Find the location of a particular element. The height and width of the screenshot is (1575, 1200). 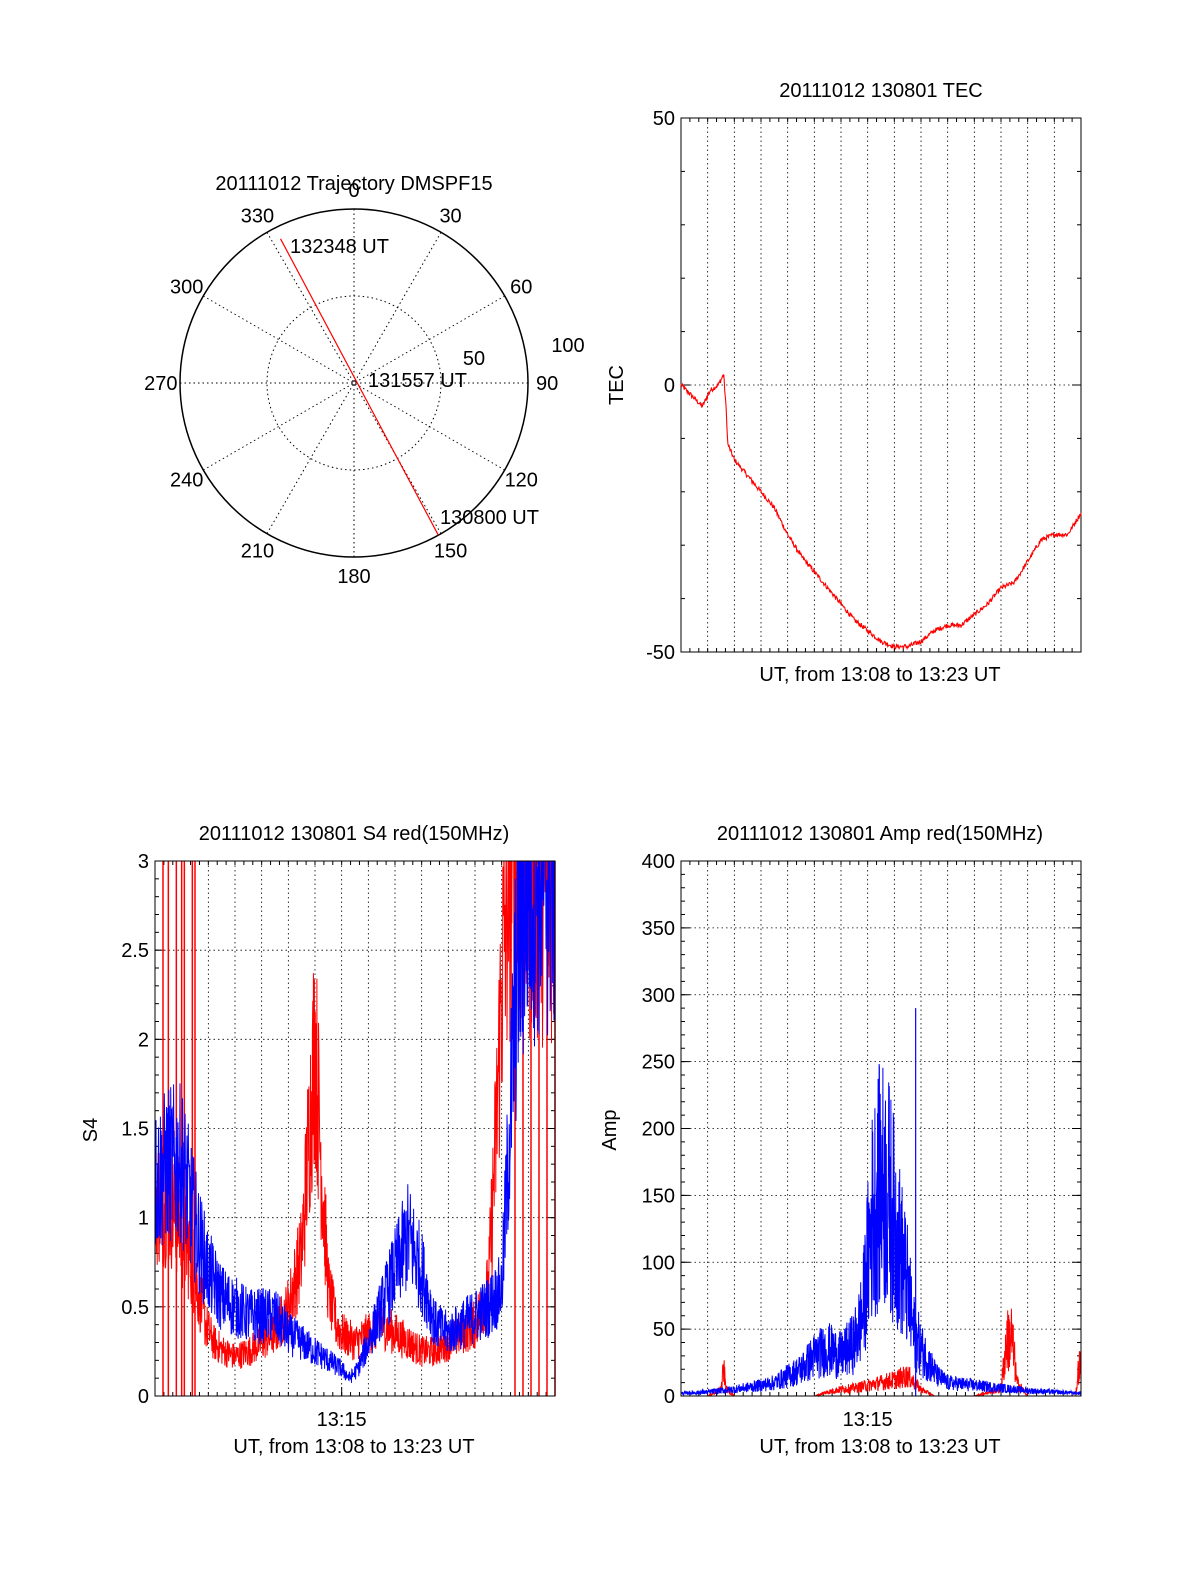

y-tick-label: 100 is located at coordinates (658, 1263).